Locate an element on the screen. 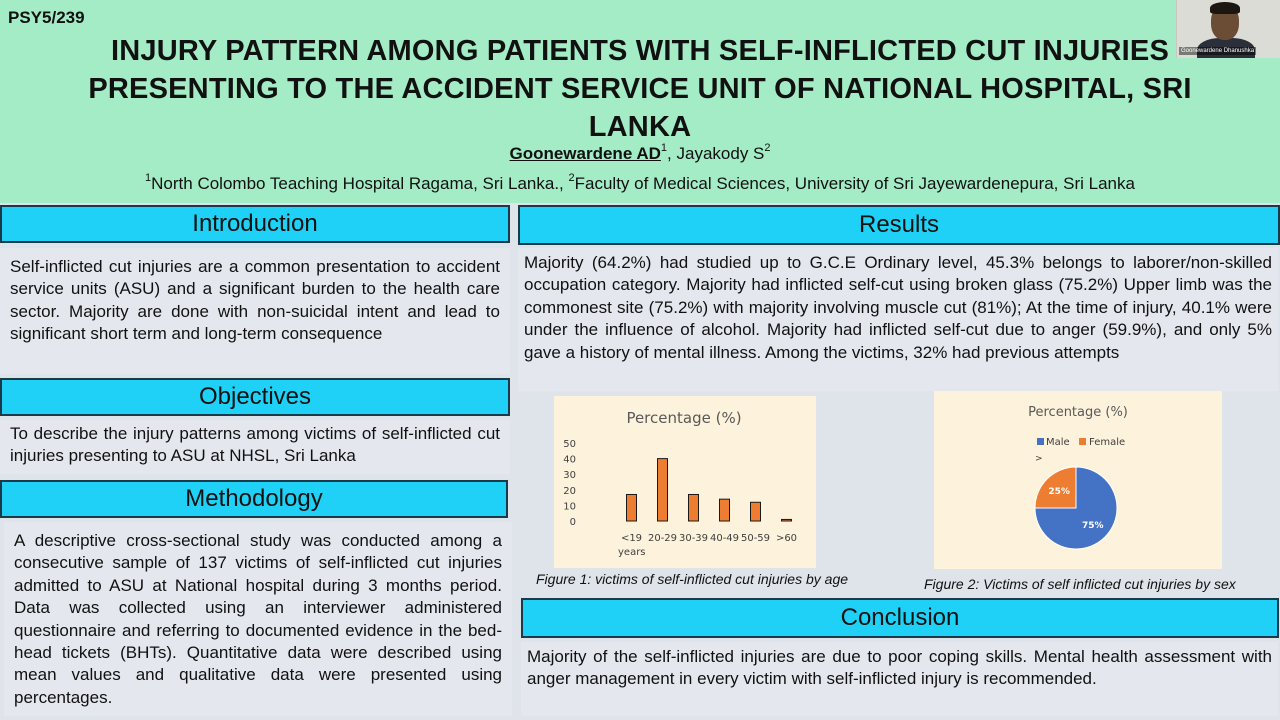 The height and width of the screenshot is (720, 1280). x-tick-label: 40-49 is located at coordinates (724, 538).